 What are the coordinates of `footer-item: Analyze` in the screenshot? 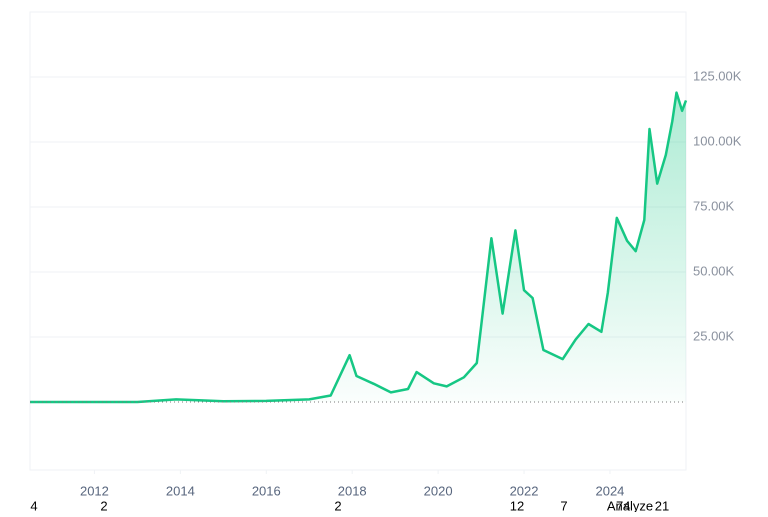 It's located at (630, 505).